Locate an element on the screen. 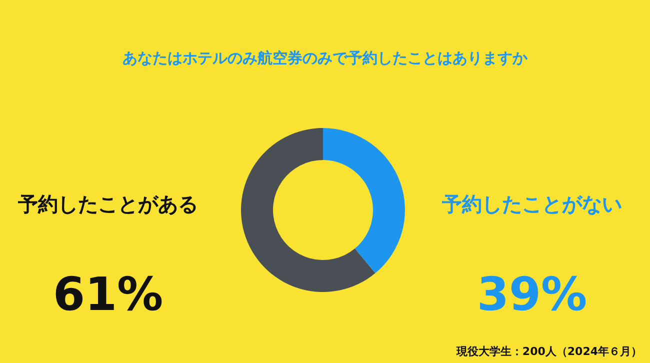 The image size is (650, 363). data-label: 61% is located at coordinates (108, 294).